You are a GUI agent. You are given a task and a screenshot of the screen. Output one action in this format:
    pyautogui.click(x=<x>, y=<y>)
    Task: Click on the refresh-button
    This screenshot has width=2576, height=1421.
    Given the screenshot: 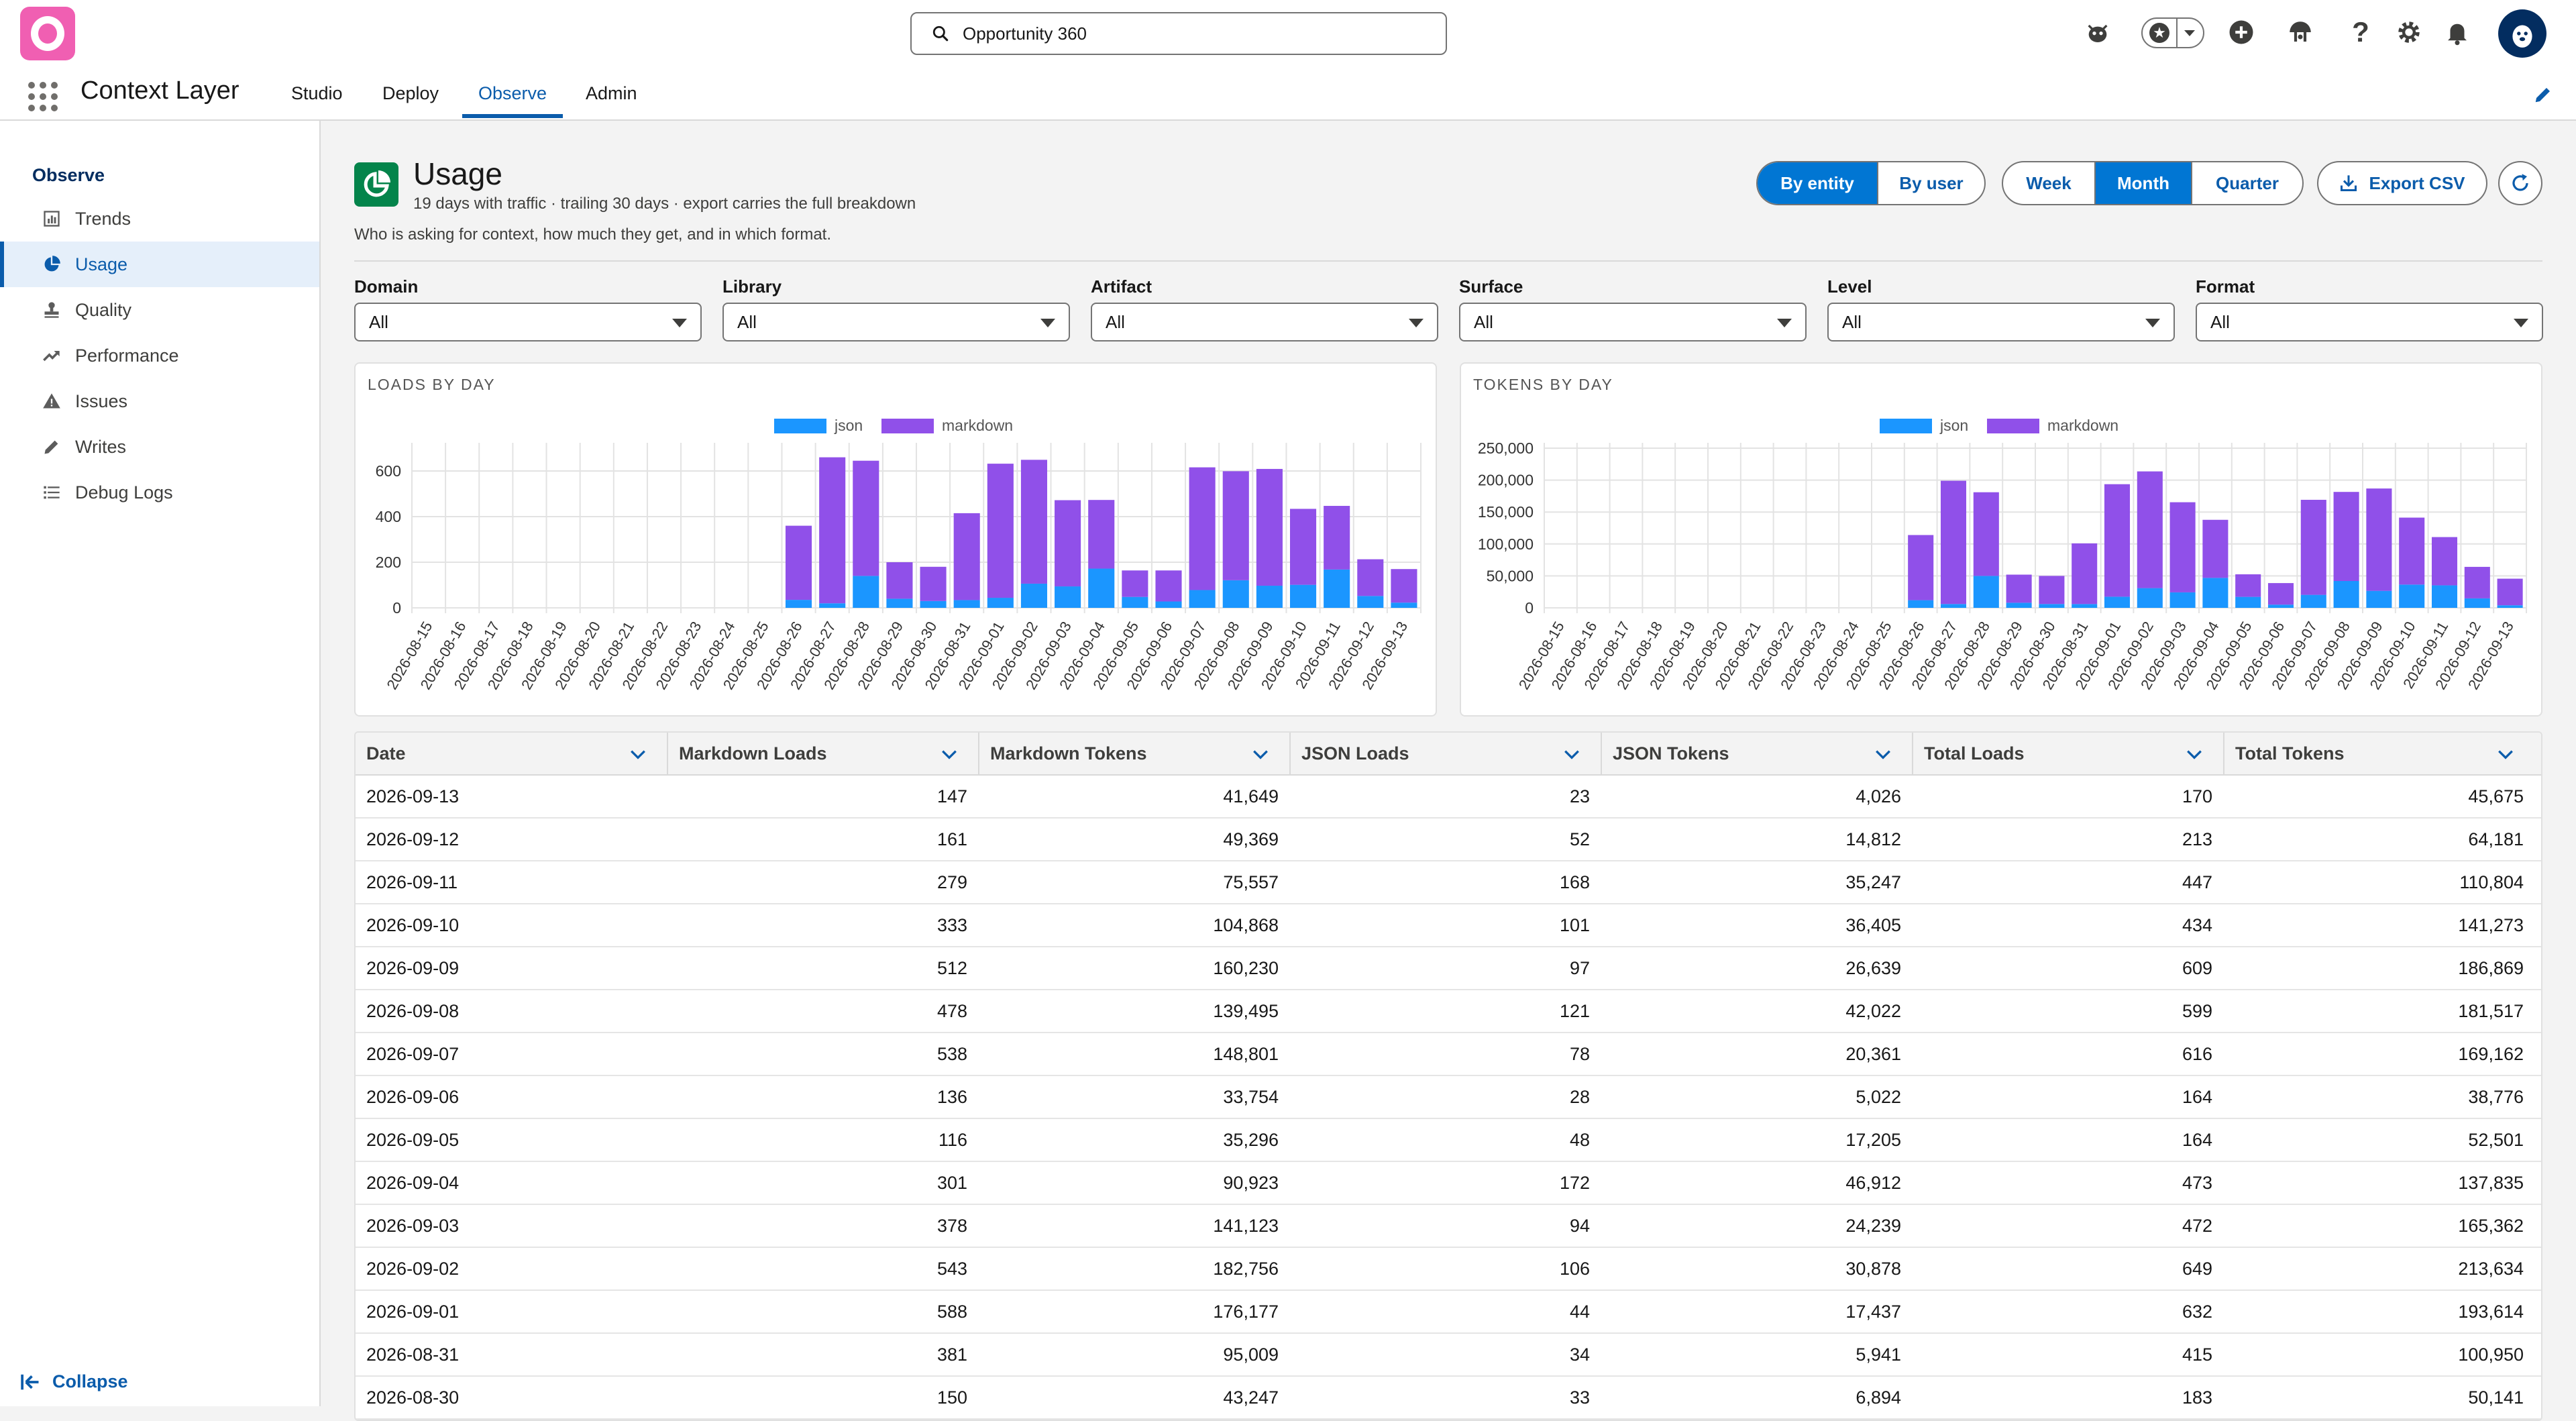 What is the action you would take?
    pyautogui.click(x=2520, y=183)
    